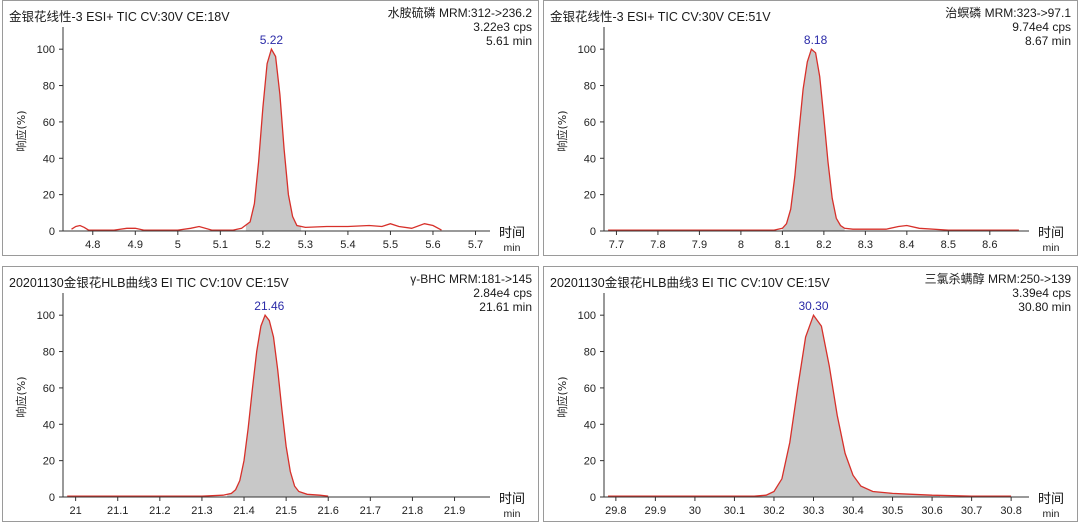 This screenshot has height=523, width=1080. Describe the element at coordinates (412, 511) in the screenshot. I see `x-tick-label: 21.8` at that location.